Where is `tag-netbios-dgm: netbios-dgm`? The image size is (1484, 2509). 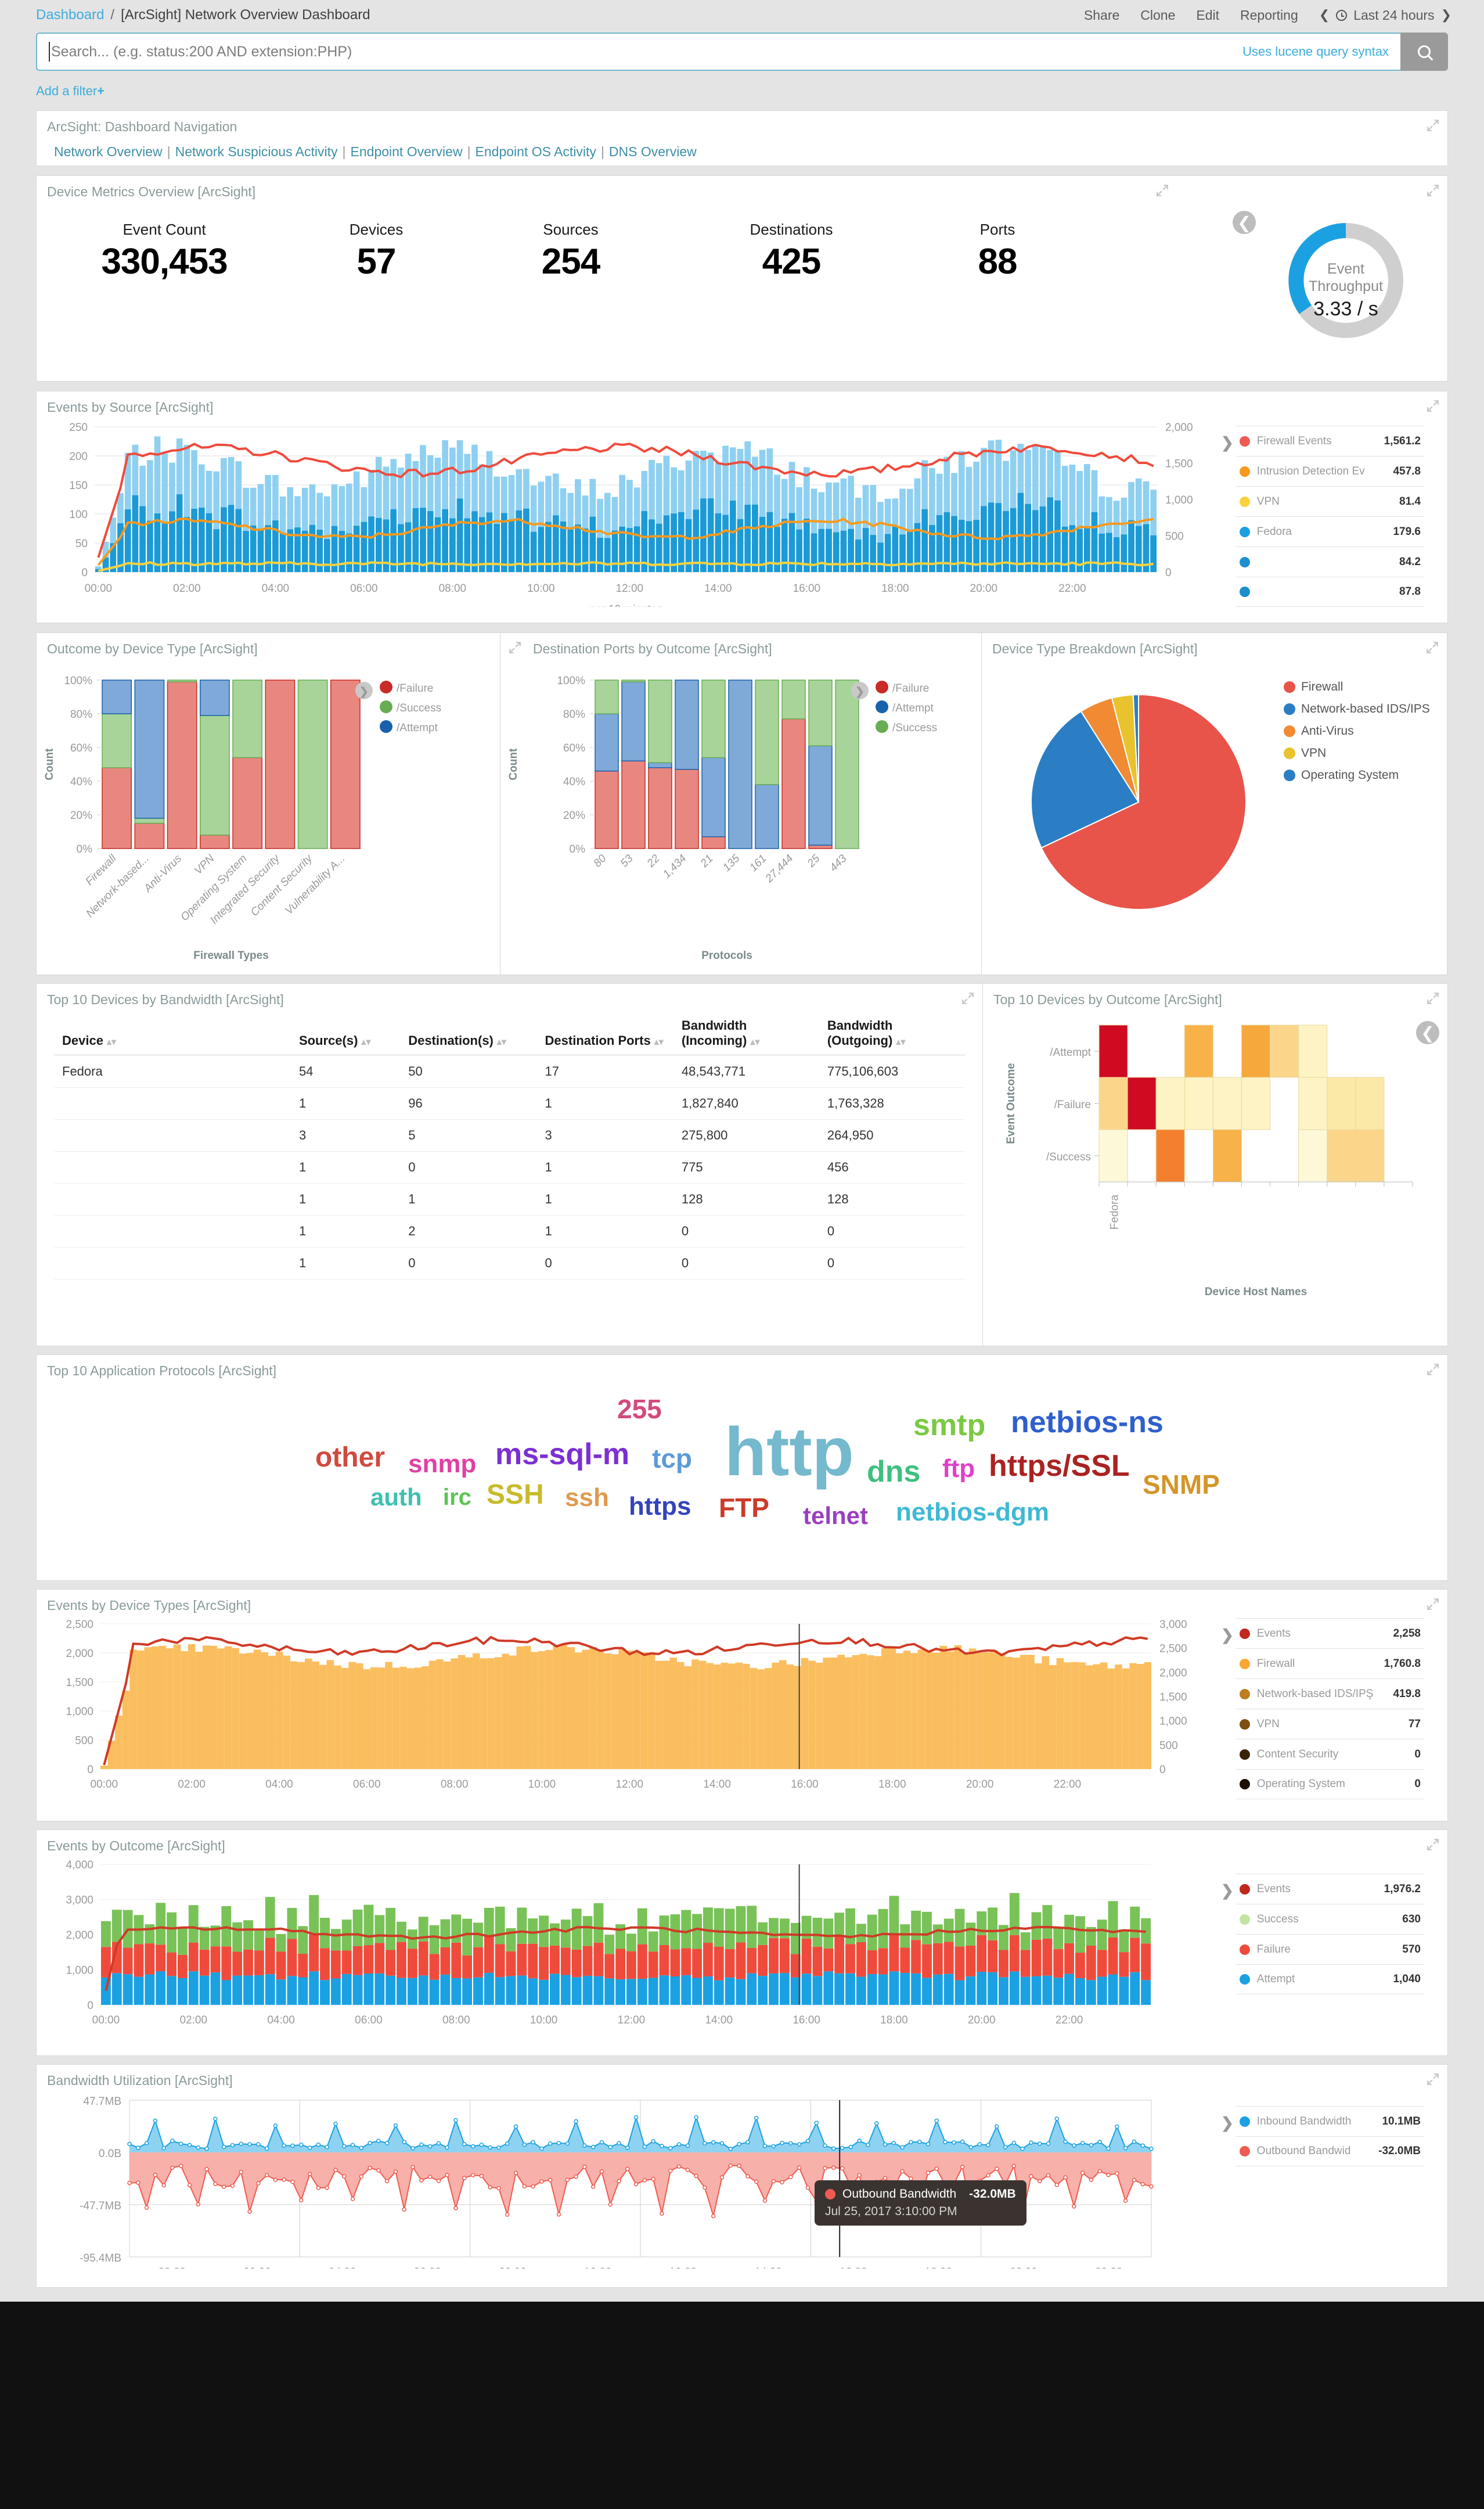
tag-netbios-dgm: netbios-dgm is located at coordinates (972, 1512).